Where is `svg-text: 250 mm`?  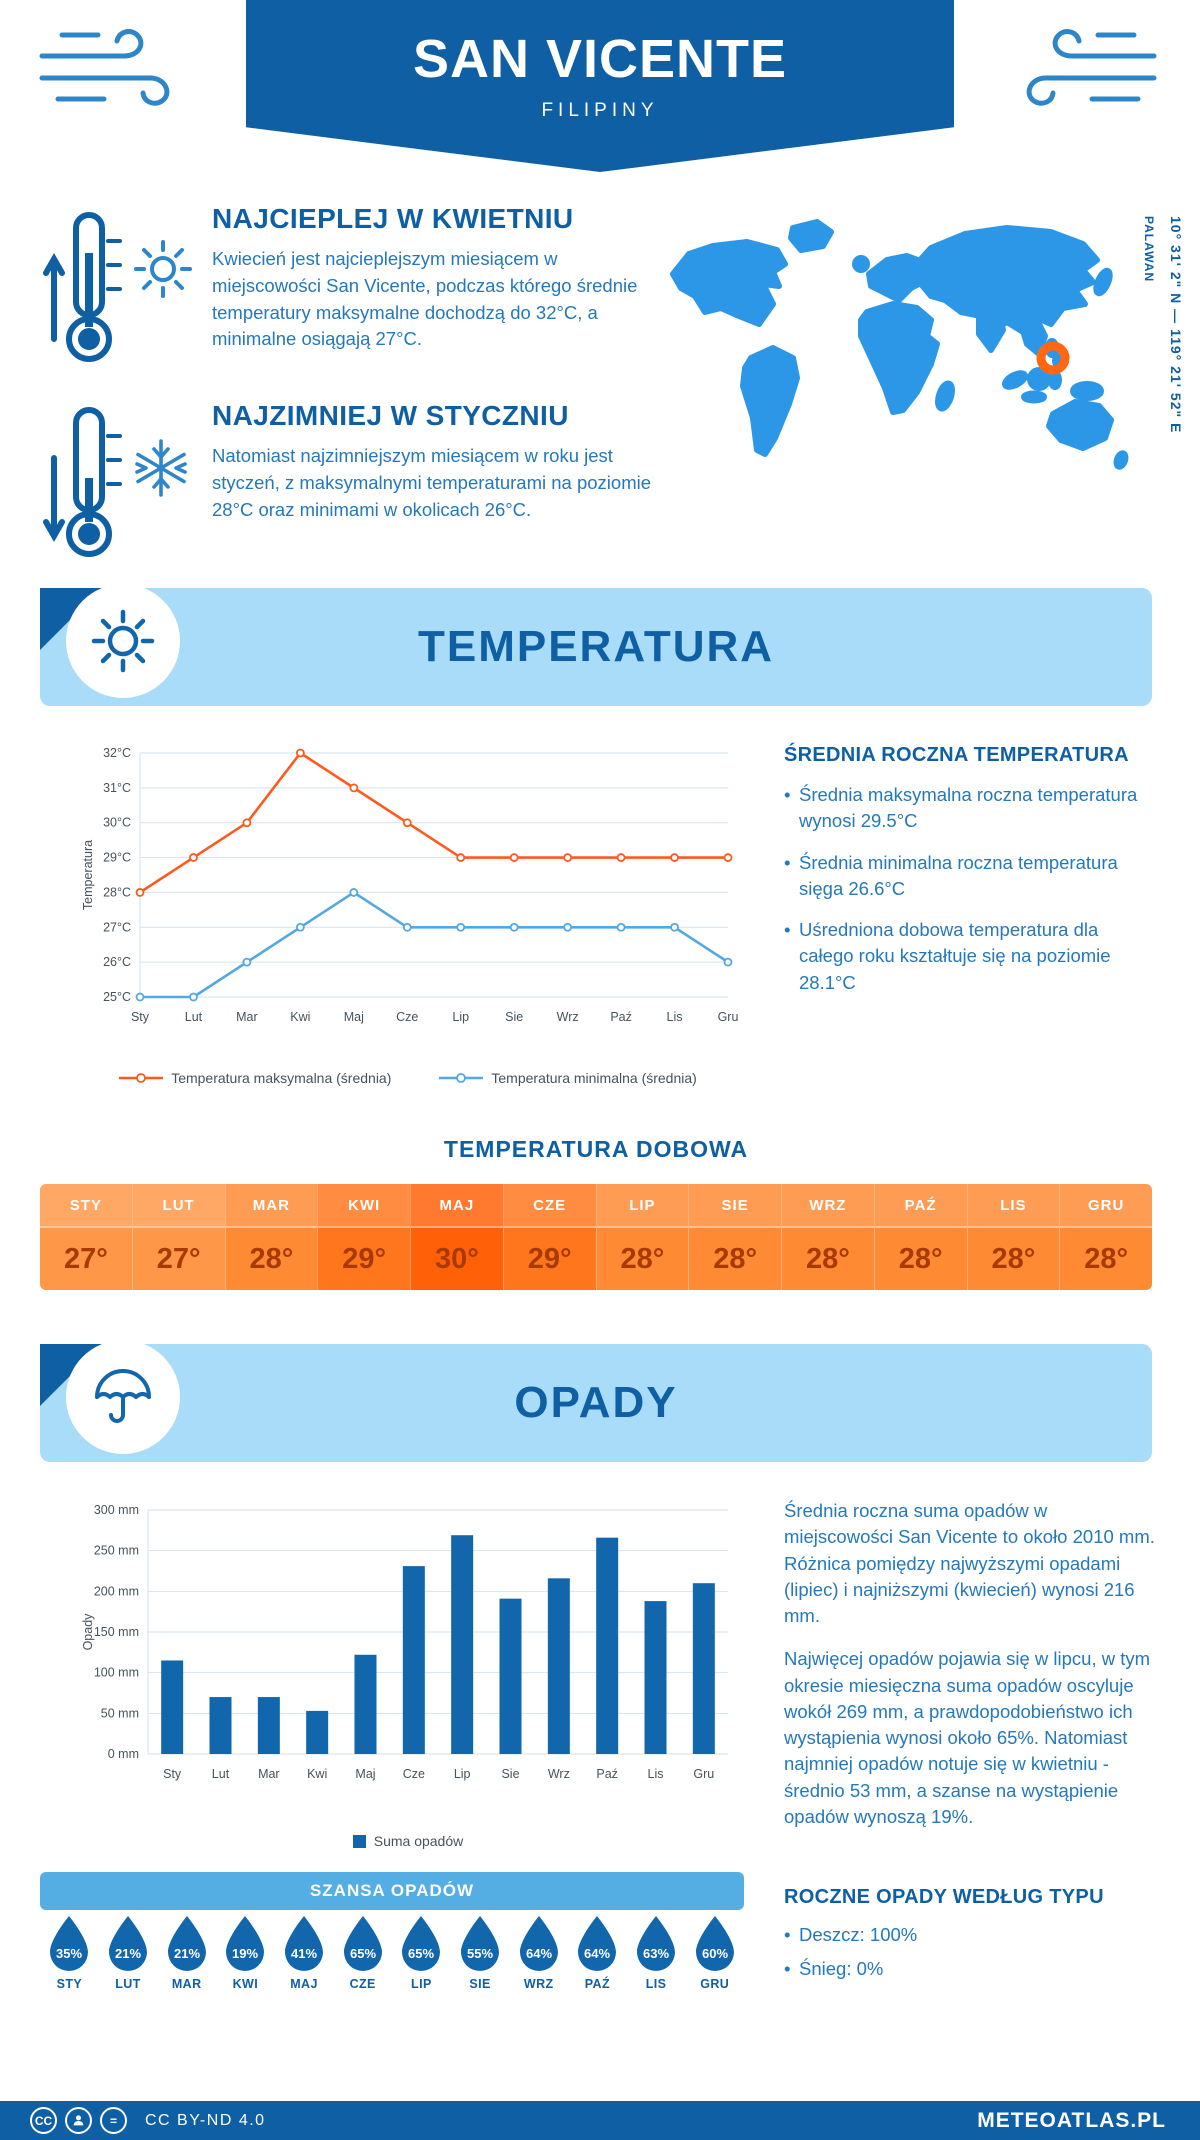 svg-text: 250 mm is located at coordinates (116, 1551).